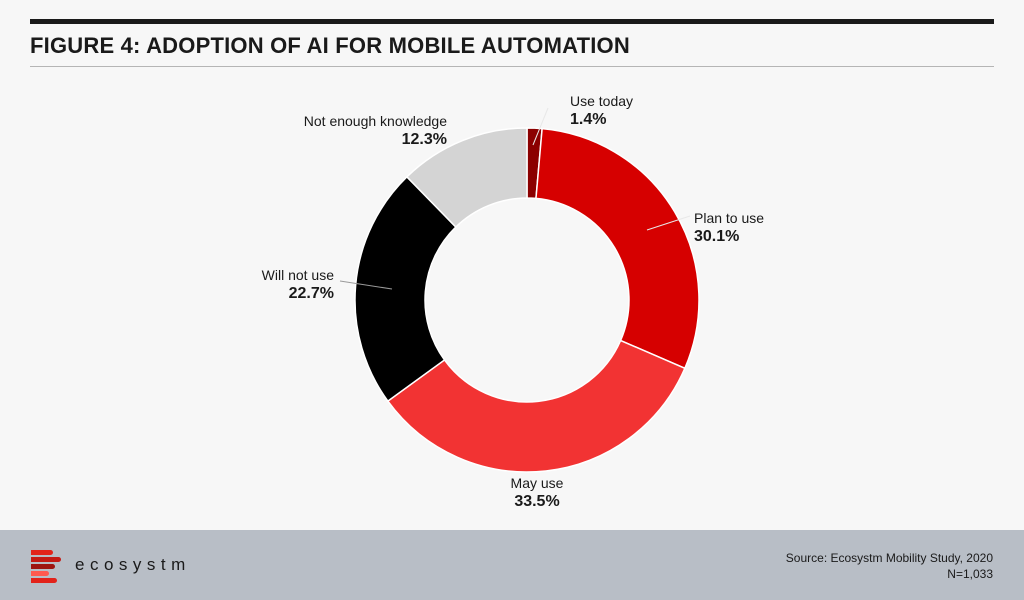 This screenshot has width=1024, height=600. I want to click on slice-label: Will not use, so click(298, 275).